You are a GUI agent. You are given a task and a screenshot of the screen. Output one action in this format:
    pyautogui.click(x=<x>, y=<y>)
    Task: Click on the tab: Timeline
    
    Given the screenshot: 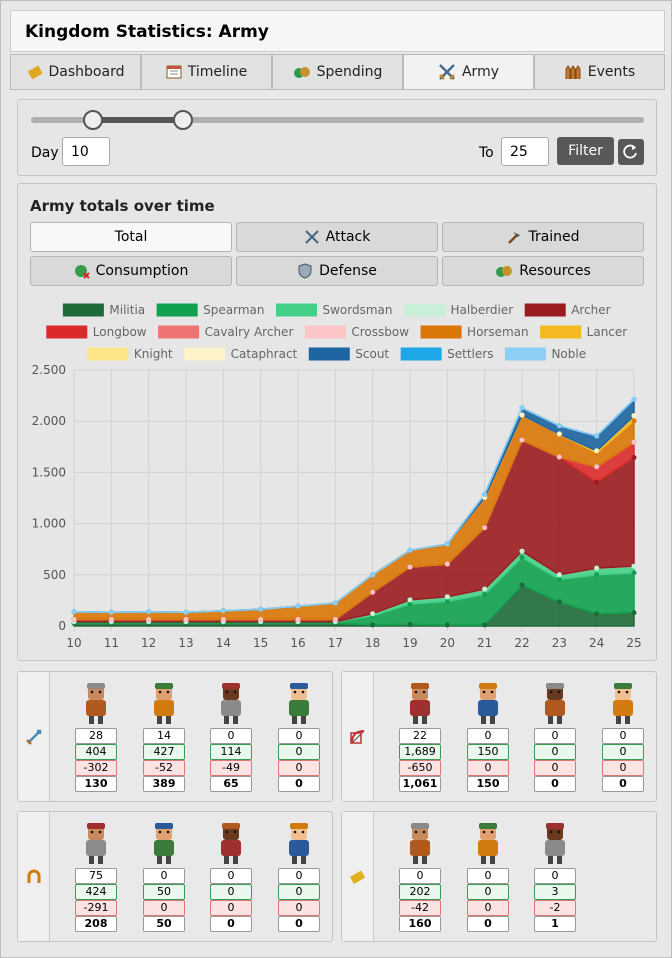 What is the action you would take?
    pyautogui.click(x=206, y=72)
    